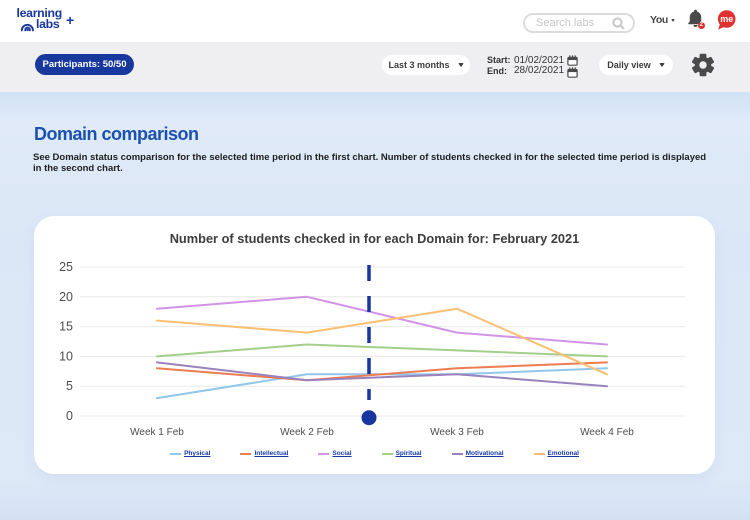  Describe the element at coordinates (69, 386) in the screenshot. I see `svg-text: 5` at that location.